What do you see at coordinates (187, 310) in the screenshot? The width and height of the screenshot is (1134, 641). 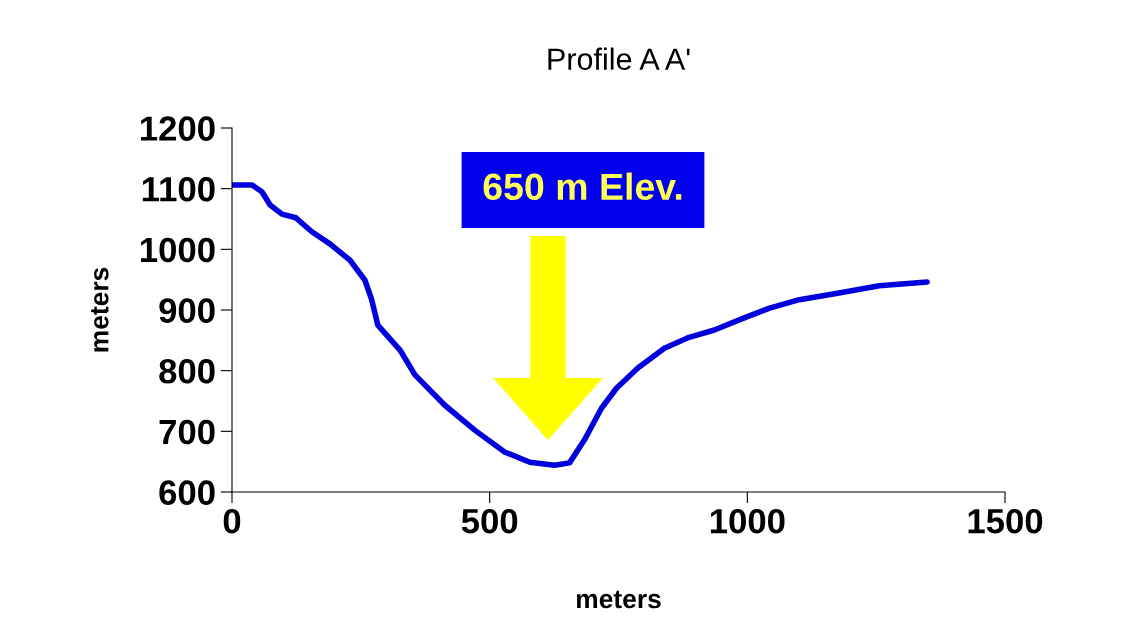 I see `y-tick-label: 900` at bounding box center [187, 310].